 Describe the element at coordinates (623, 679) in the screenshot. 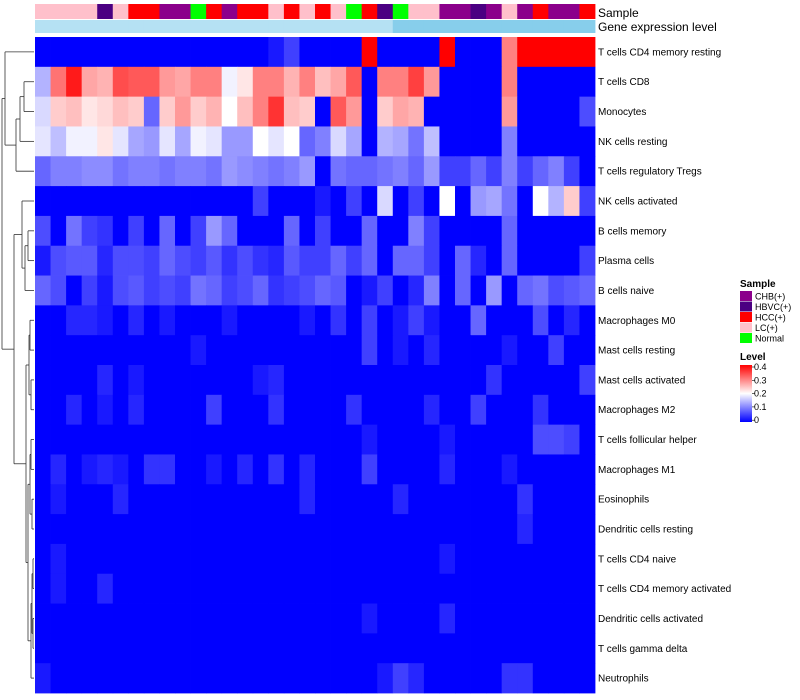

I see `row-label: Neutrophils` at that location.